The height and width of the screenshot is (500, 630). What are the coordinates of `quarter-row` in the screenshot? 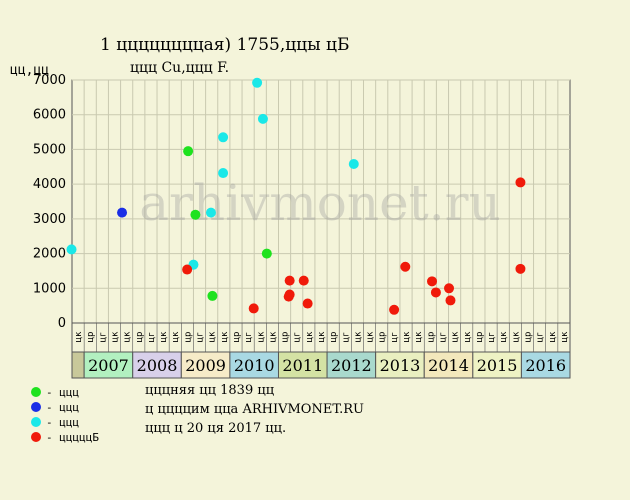 It's located at (321, 337).